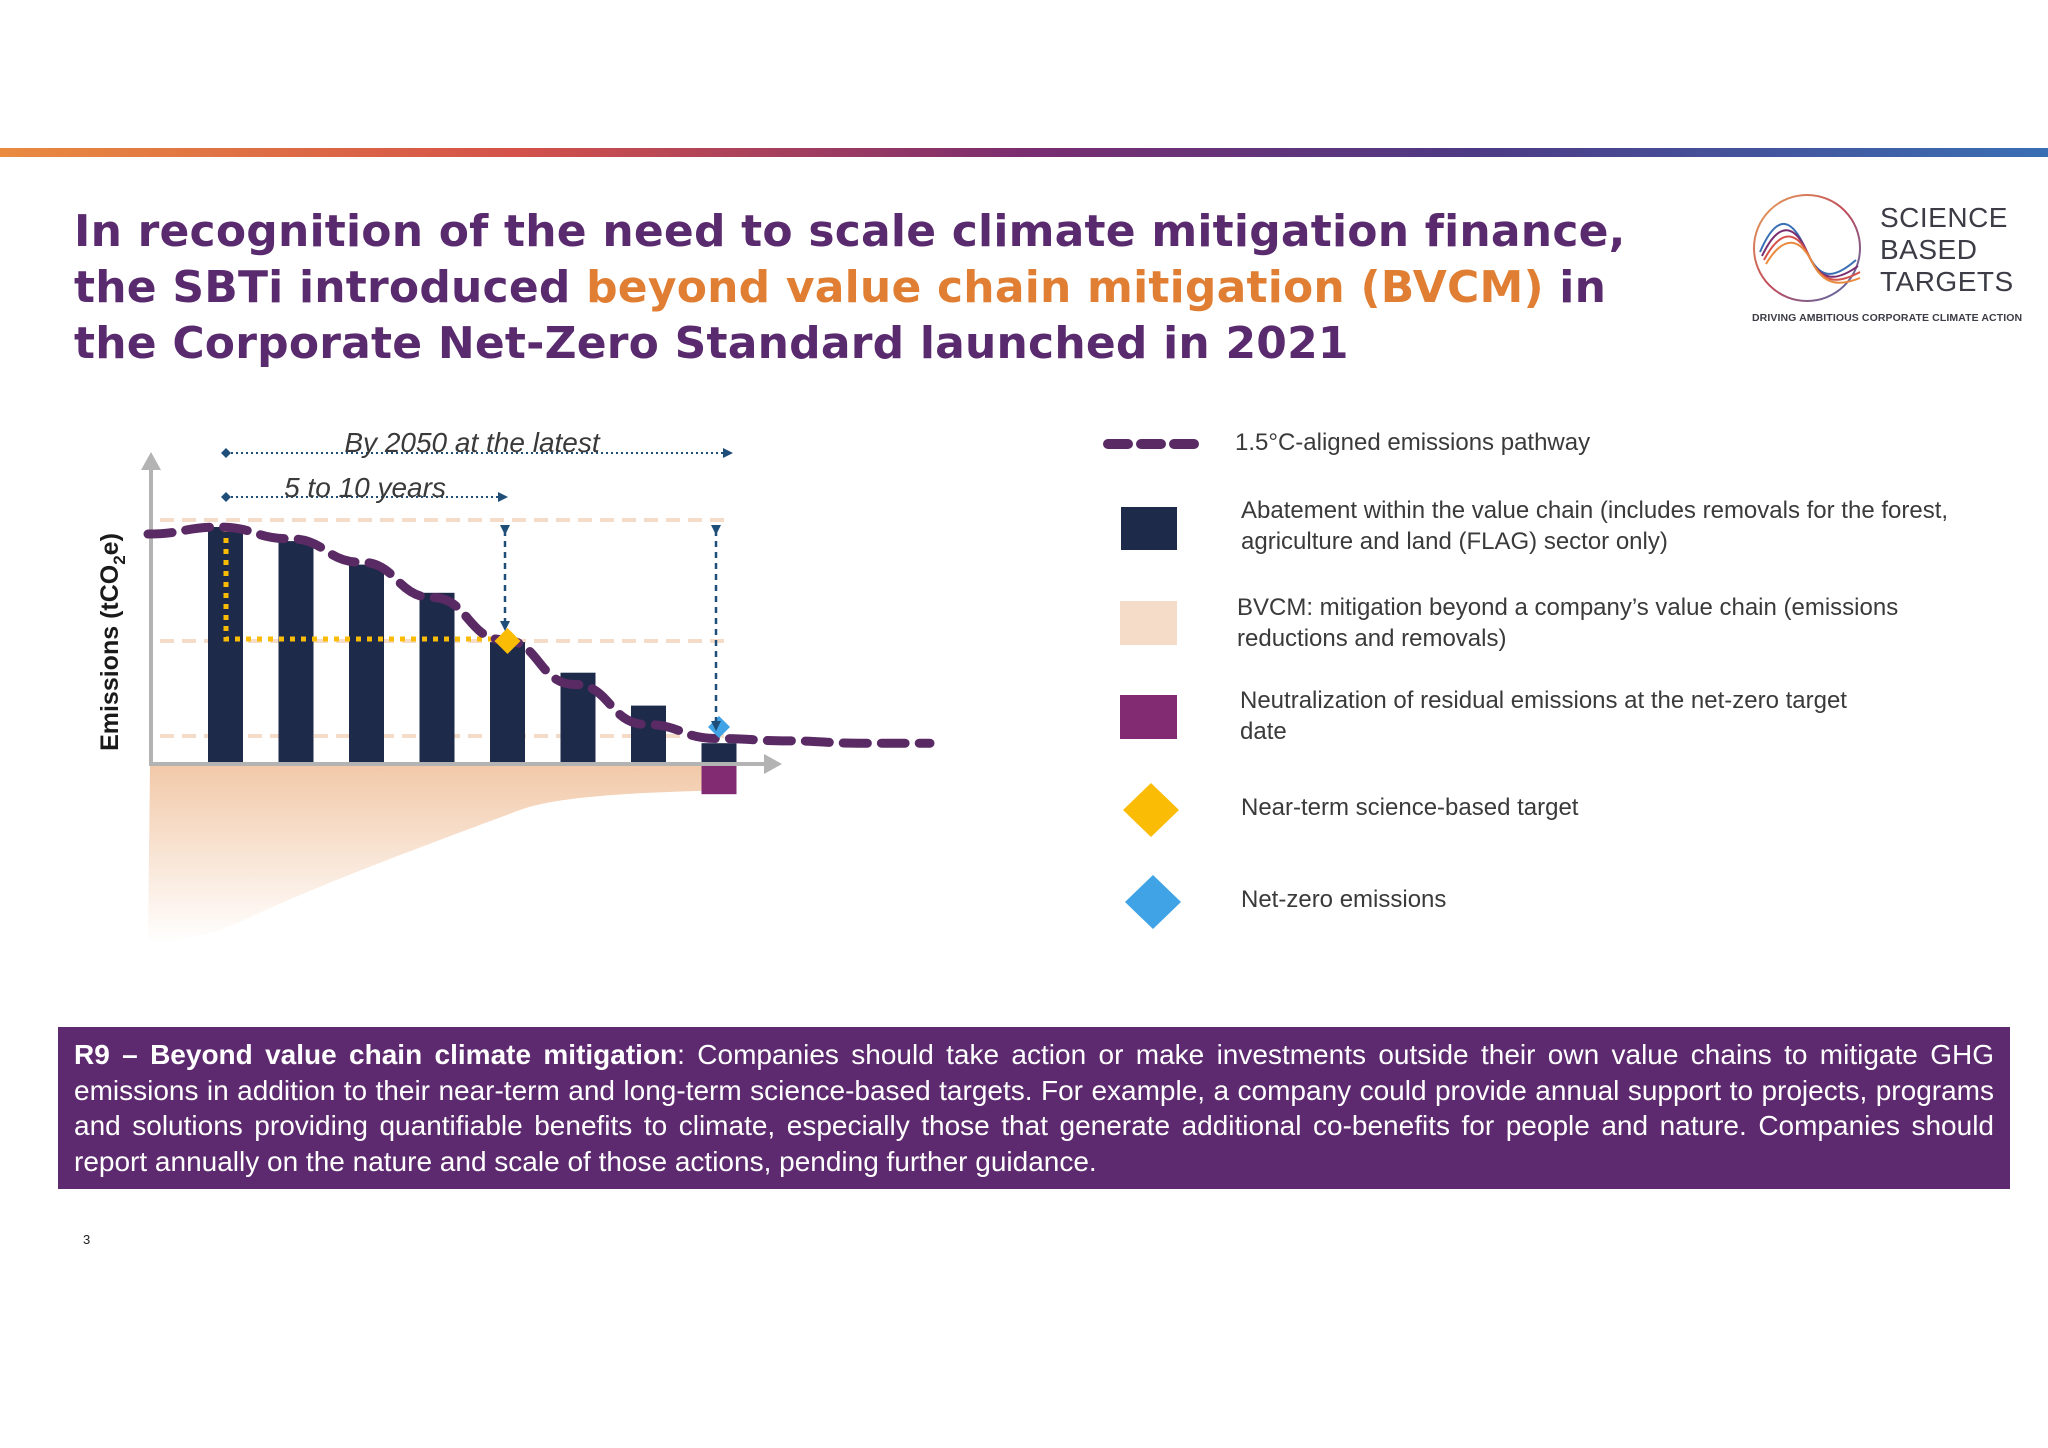  Describe the element at coordinates (719, 780) in the screenshot. I see `neutralization-bar` at that location.